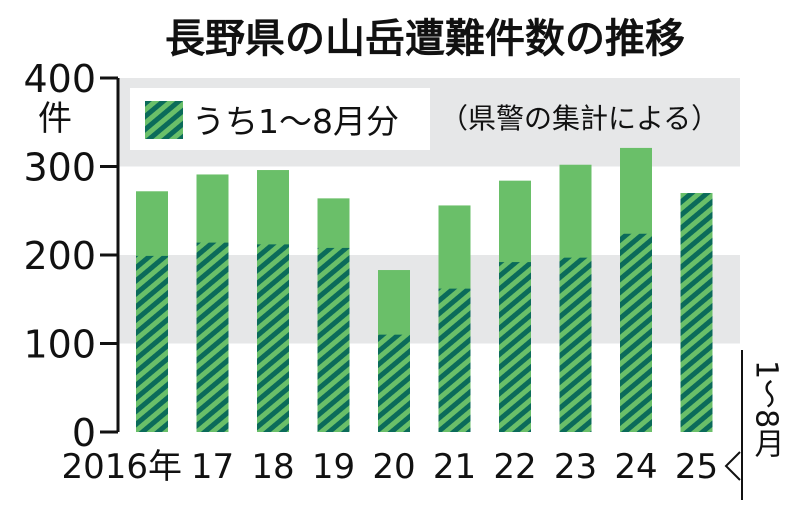  Describe the element at coordinates (121, 467) in the screenshot. I see `x-tick-label: 2016年` at that location.